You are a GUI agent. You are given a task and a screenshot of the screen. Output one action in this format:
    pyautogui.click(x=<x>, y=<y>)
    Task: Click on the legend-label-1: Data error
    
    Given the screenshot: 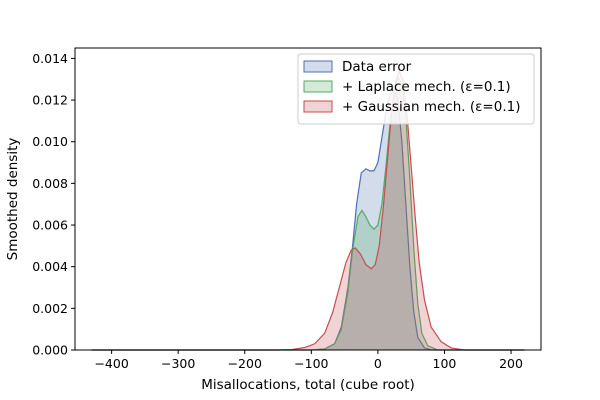 What is the action you would take?
    pyautogui.click(x=377, y=67)
    